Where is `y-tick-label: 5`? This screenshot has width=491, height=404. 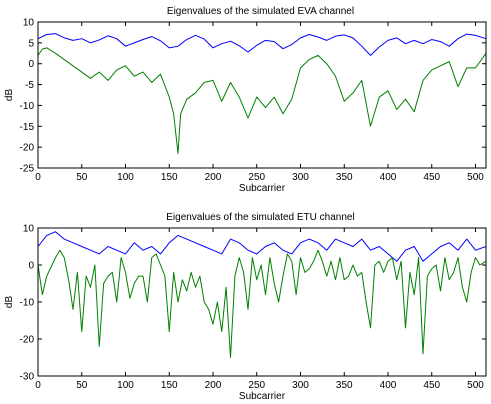 y-tick-label: 5 is located at coordinates (31, 43).